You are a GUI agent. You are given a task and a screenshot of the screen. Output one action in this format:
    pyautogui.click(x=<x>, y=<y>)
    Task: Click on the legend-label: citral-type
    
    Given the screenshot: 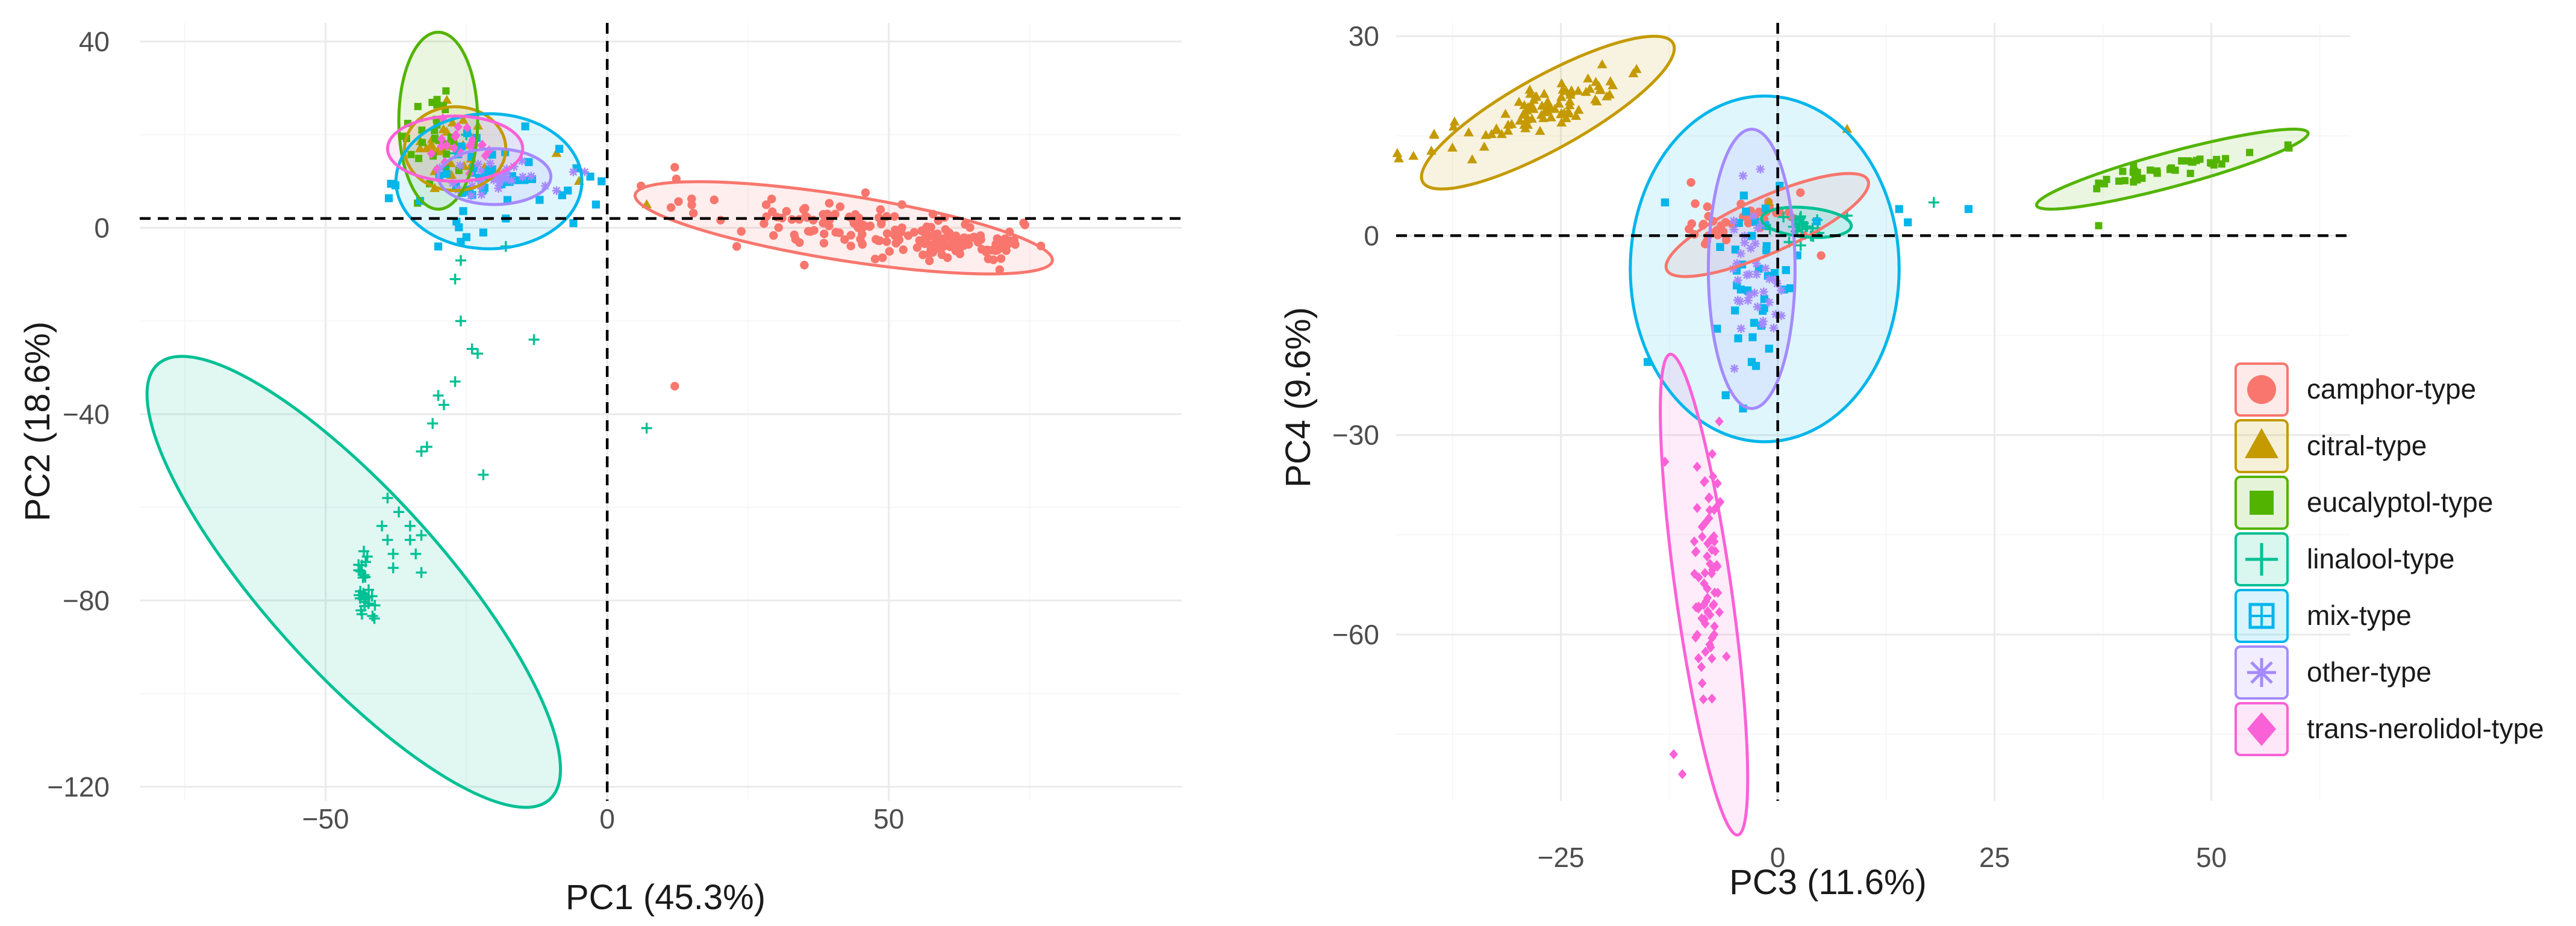 What is the action you would take?
    pyautogui.click(x=2367, y=445)
    